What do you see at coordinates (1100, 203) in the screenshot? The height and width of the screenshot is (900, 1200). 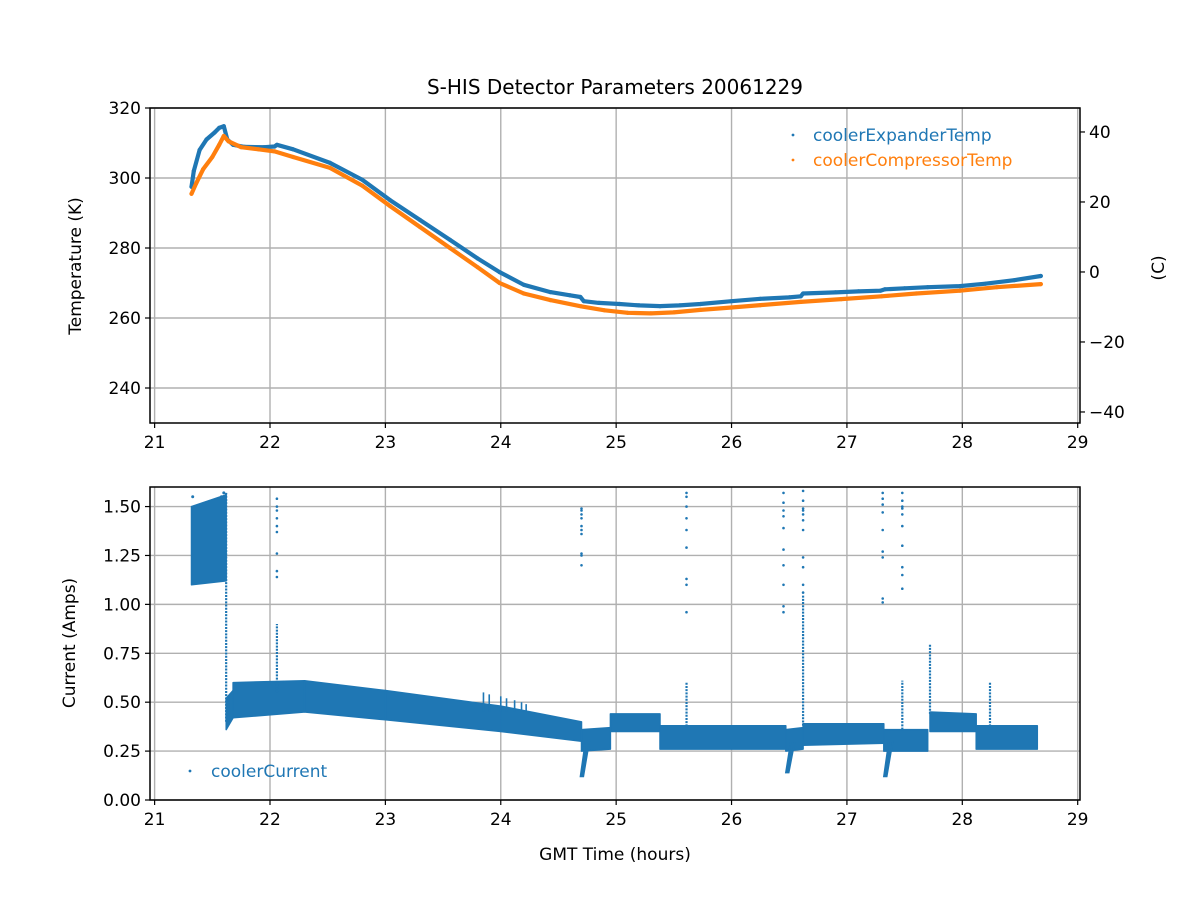 I see `right-y-tick-label: 20` at bounding box center [1100, 203].